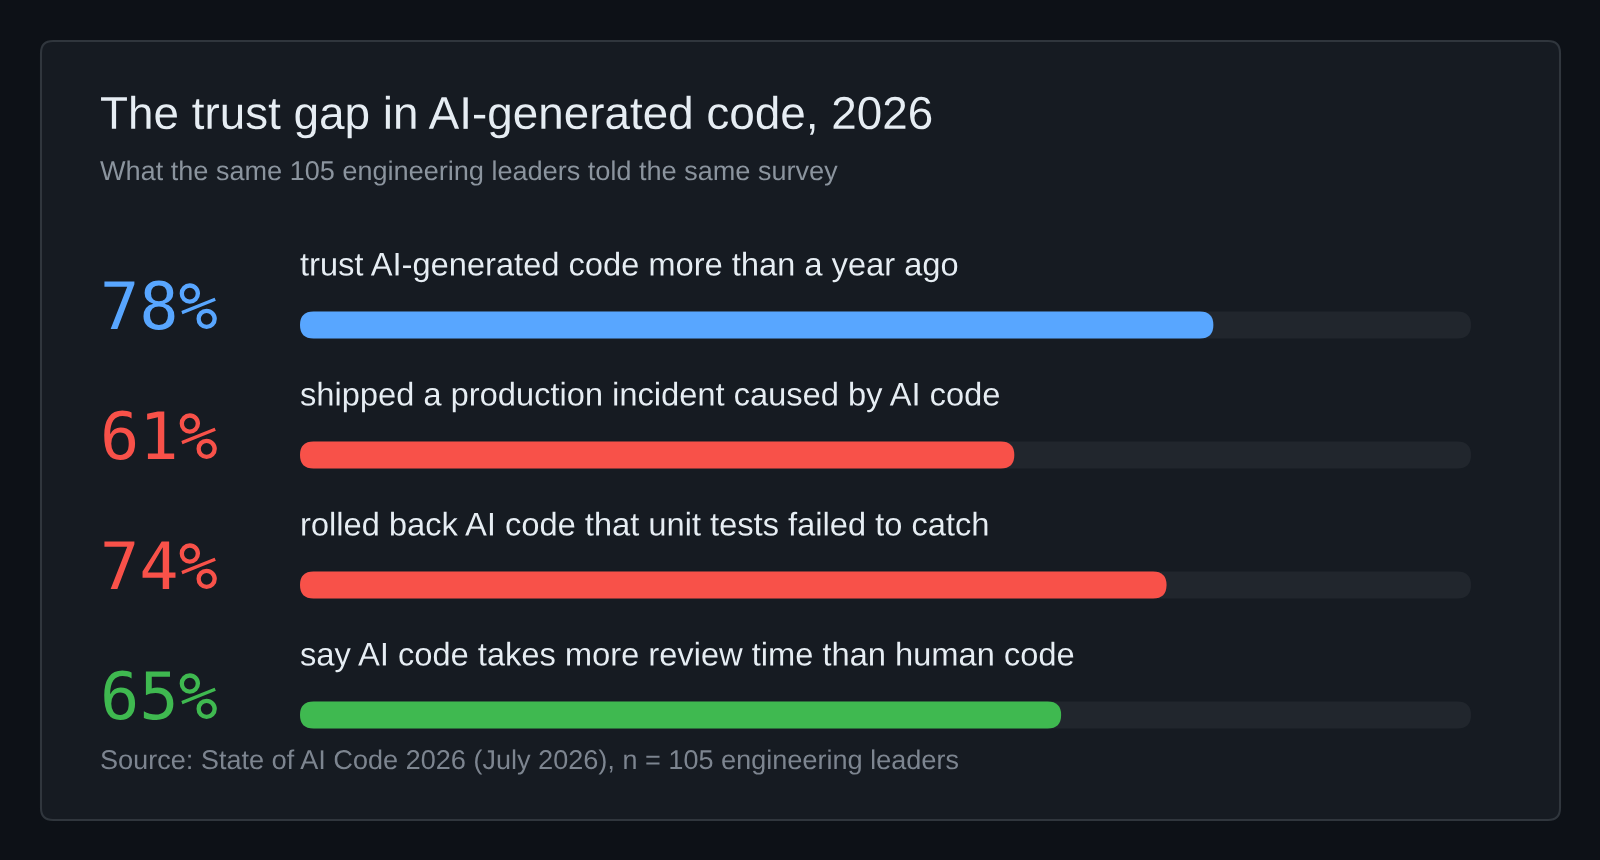 Image resolution: width=1600 pixels, height=860 pixels. What do you see at coordinates (160, 695) in the screenshot?
I see `data-label: 65%` at bounding box center [160, 695].